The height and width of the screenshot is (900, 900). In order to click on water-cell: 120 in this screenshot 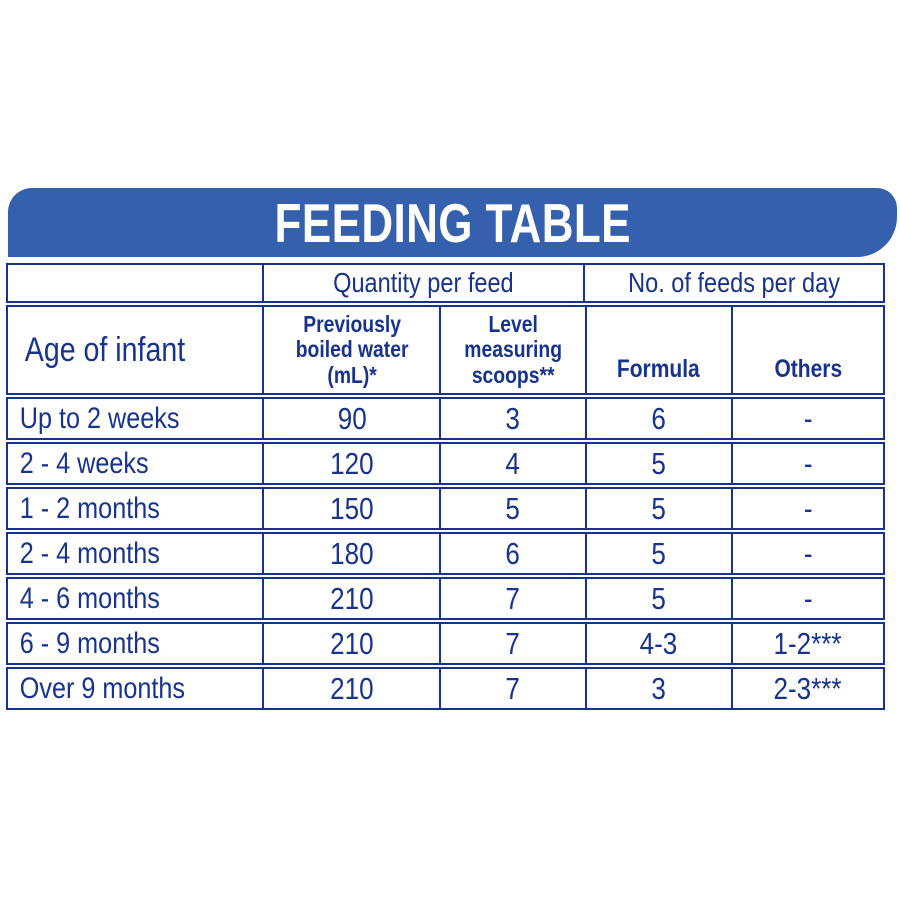, I will do `click(350, 463)`.